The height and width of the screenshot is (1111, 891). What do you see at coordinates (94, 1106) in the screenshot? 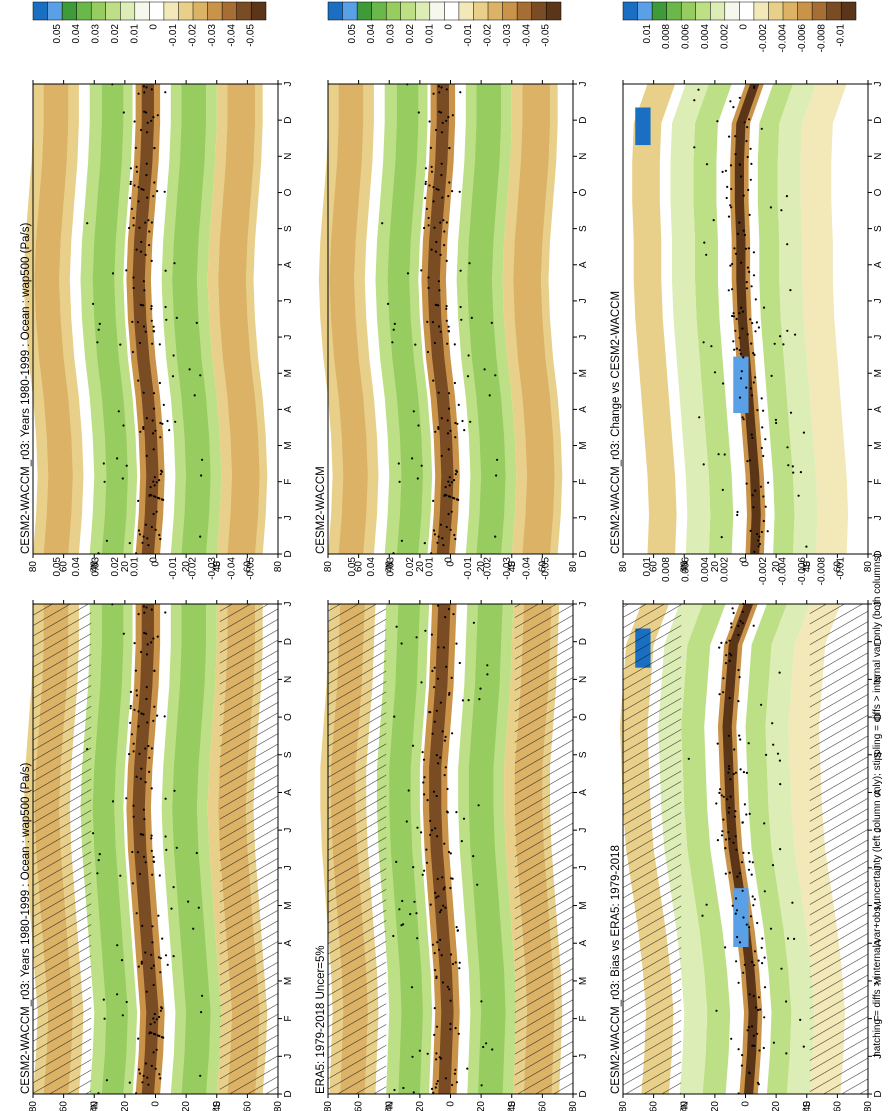
I see `north-label: °N` at bounding box center [94, 1106].